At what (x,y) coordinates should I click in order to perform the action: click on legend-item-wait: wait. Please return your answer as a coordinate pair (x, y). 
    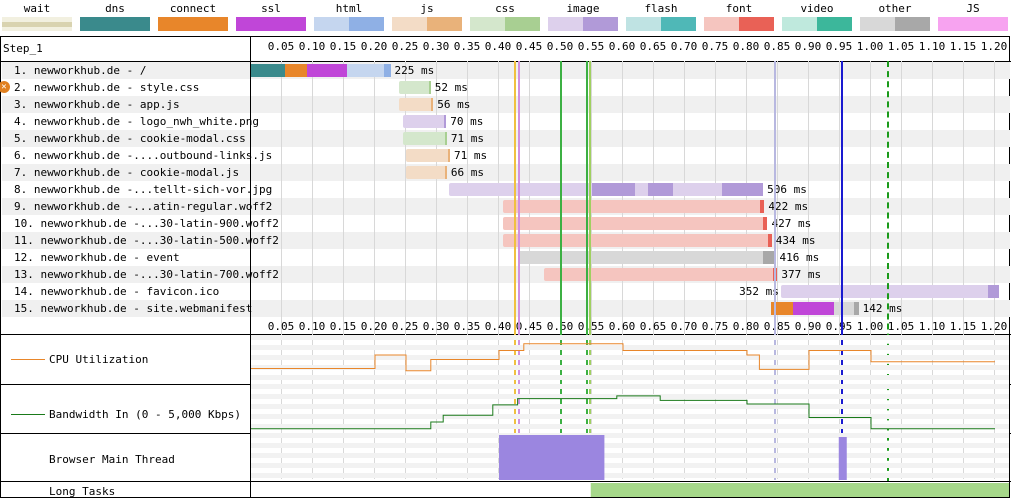
    Looking at the image, I should click on (37, 16).